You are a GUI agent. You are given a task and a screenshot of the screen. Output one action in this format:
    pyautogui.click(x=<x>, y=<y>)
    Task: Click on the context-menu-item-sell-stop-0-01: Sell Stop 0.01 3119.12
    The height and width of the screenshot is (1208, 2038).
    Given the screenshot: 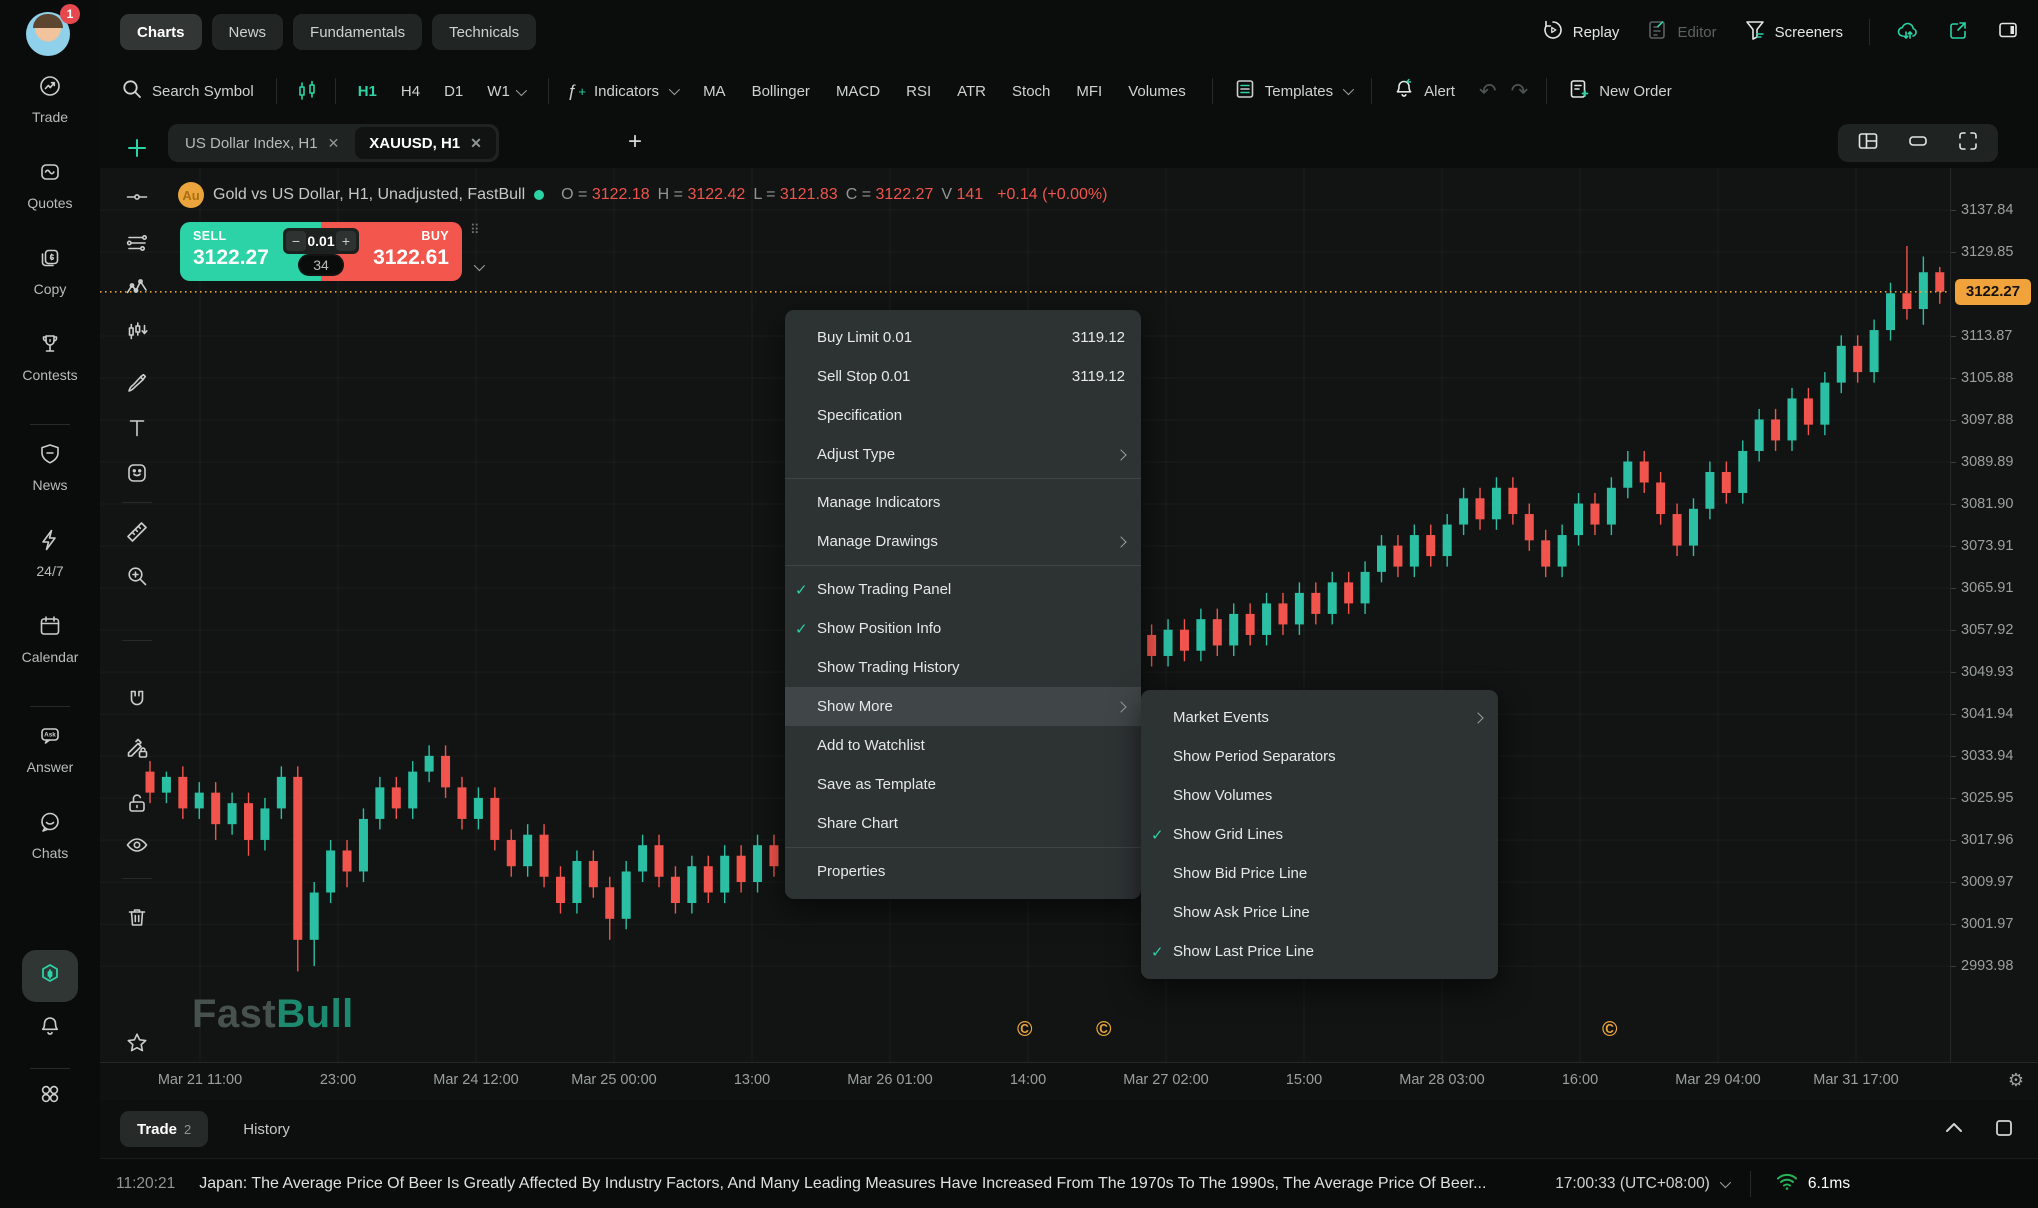 What is the action you would take?
    pyautogui.click(x=971, y=376)
    